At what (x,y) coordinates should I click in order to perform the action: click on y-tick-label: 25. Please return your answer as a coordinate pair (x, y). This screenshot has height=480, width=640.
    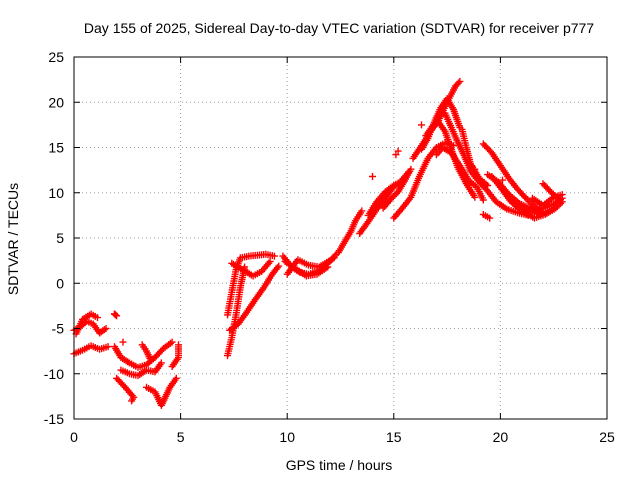
    Looking at the image, I should click on (56, 57).